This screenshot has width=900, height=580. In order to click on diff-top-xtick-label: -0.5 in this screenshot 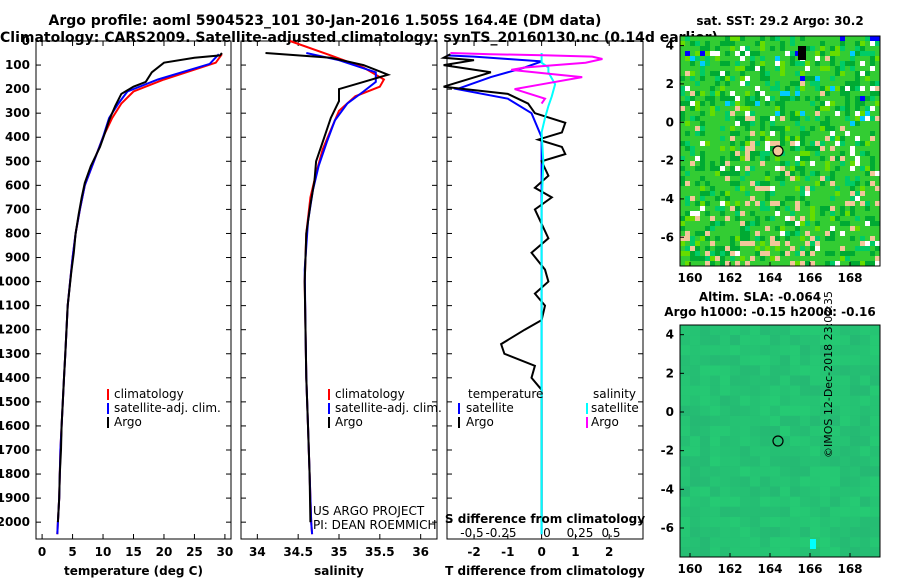, I will do `click(471, 533)`.